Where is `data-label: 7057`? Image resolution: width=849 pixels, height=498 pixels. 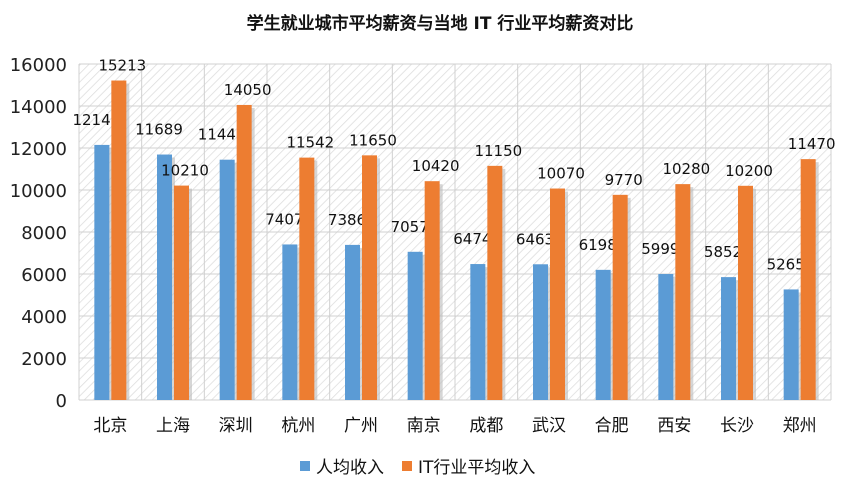 data-label: 7057 is located at coordinates (410, 227).